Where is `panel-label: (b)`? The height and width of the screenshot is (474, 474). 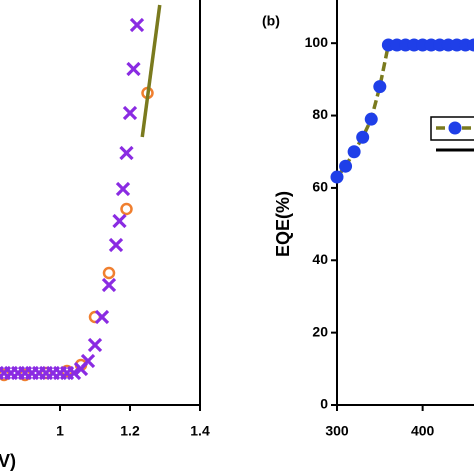
panel-label: (b) is located at coordinates (271, 21).